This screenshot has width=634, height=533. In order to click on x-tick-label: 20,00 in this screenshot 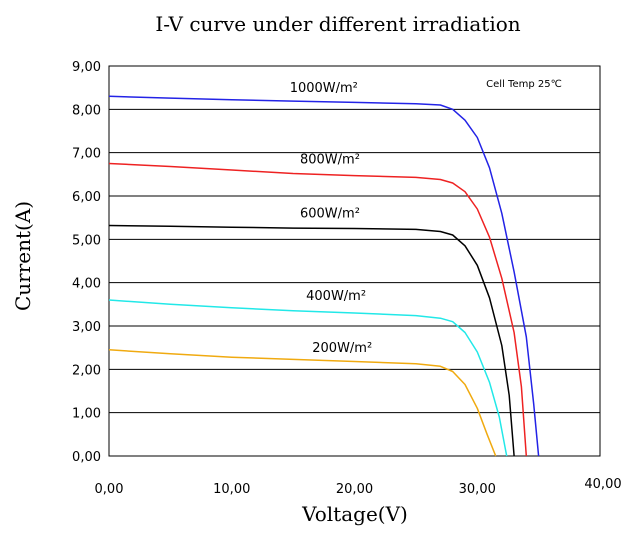, I will do `click(354, 489)`.